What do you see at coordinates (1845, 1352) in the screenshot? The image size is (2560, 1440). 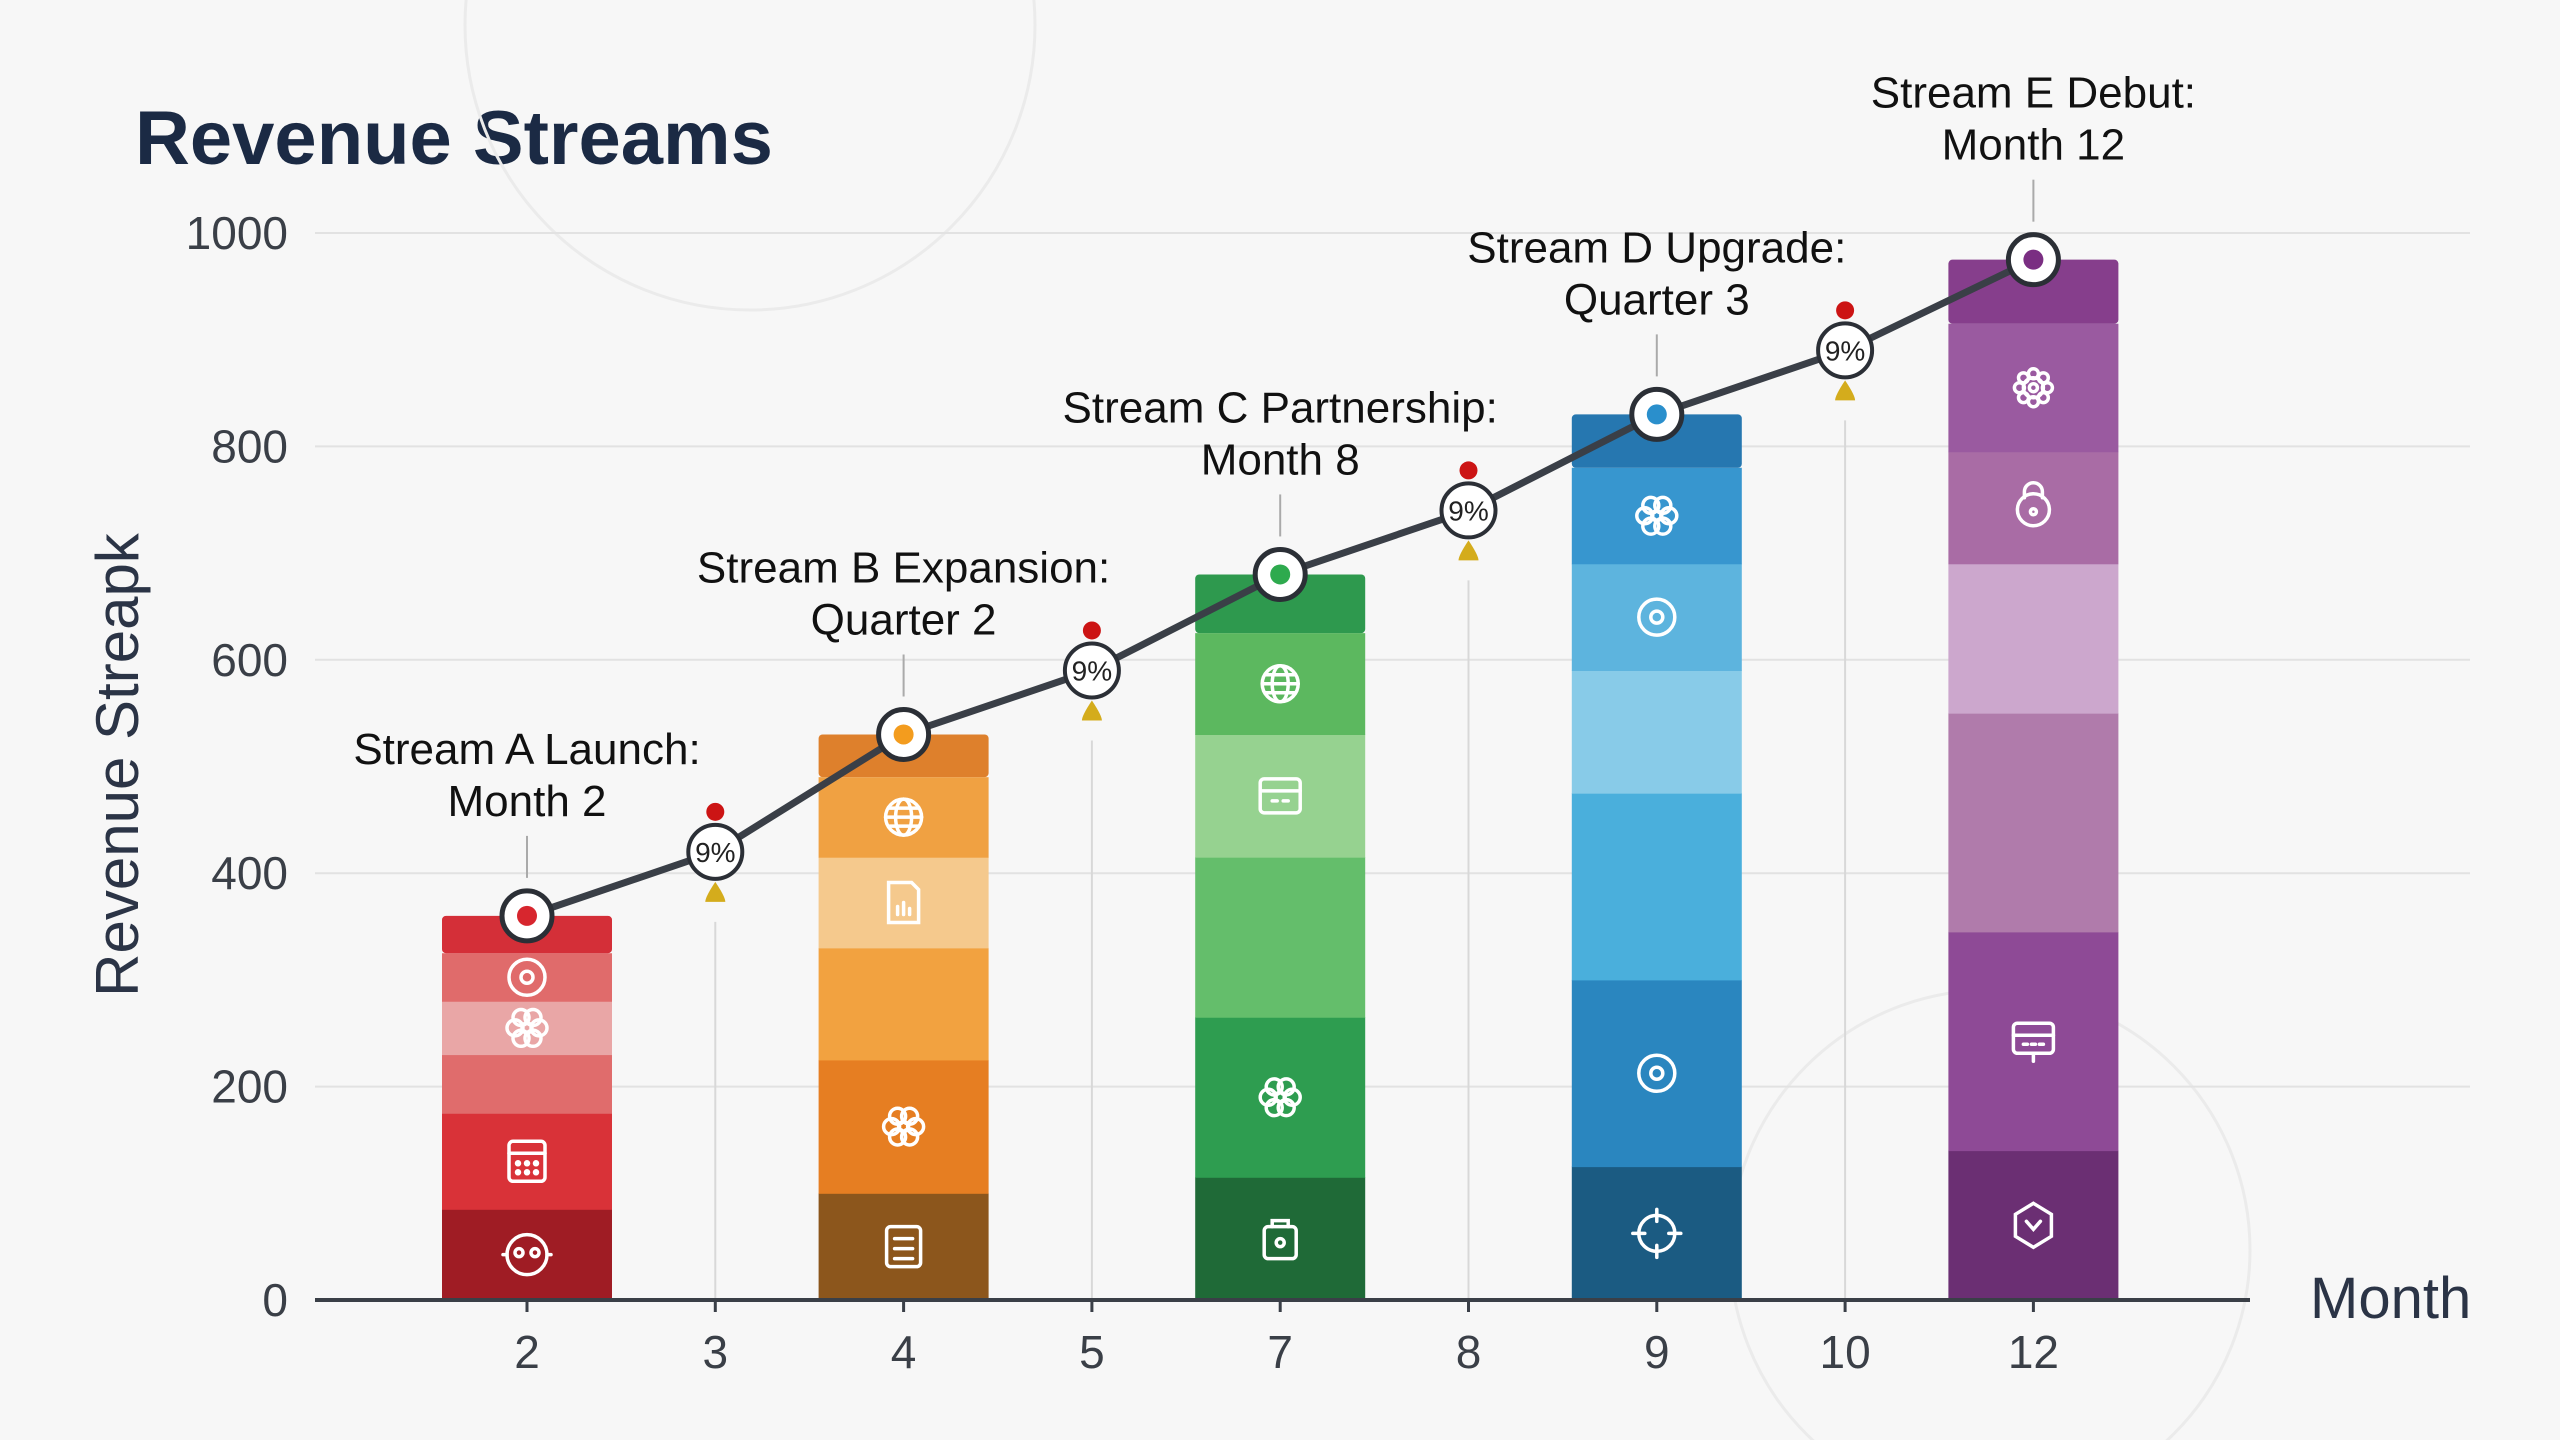 I see `x-tick-label: 10` at bounding box center [1845, 1352].